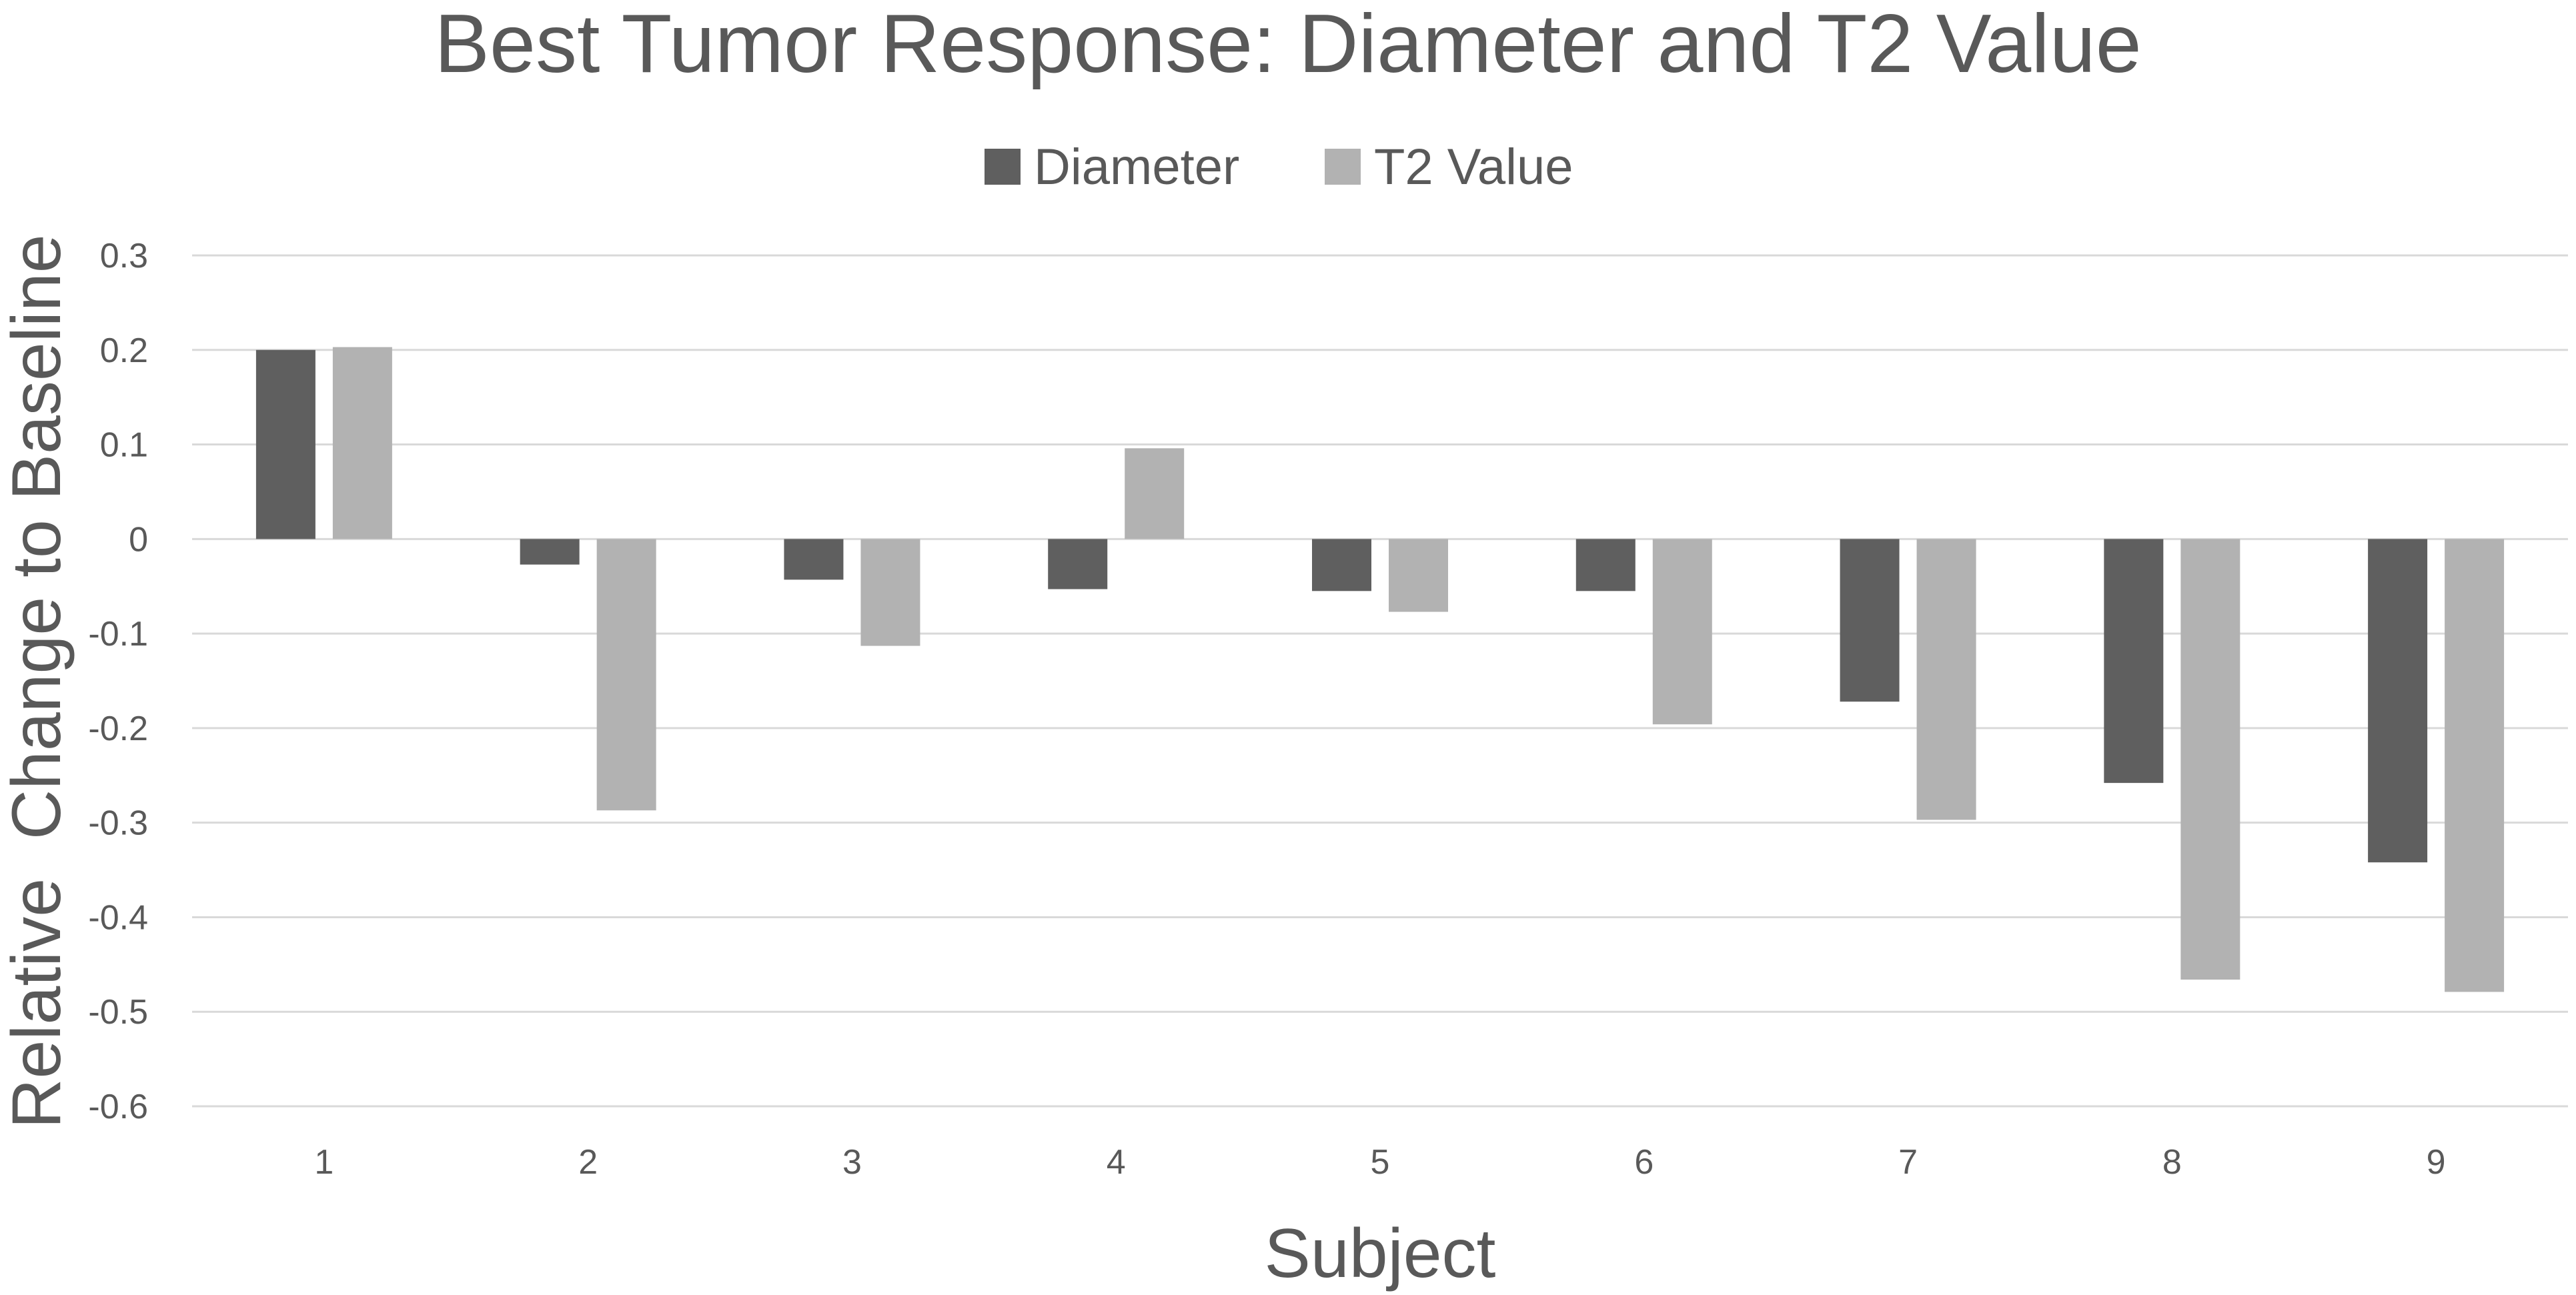 This screenshot has height=1295, width=2576. I want to click on y-tick-label: -0.4, so click(118, 918).